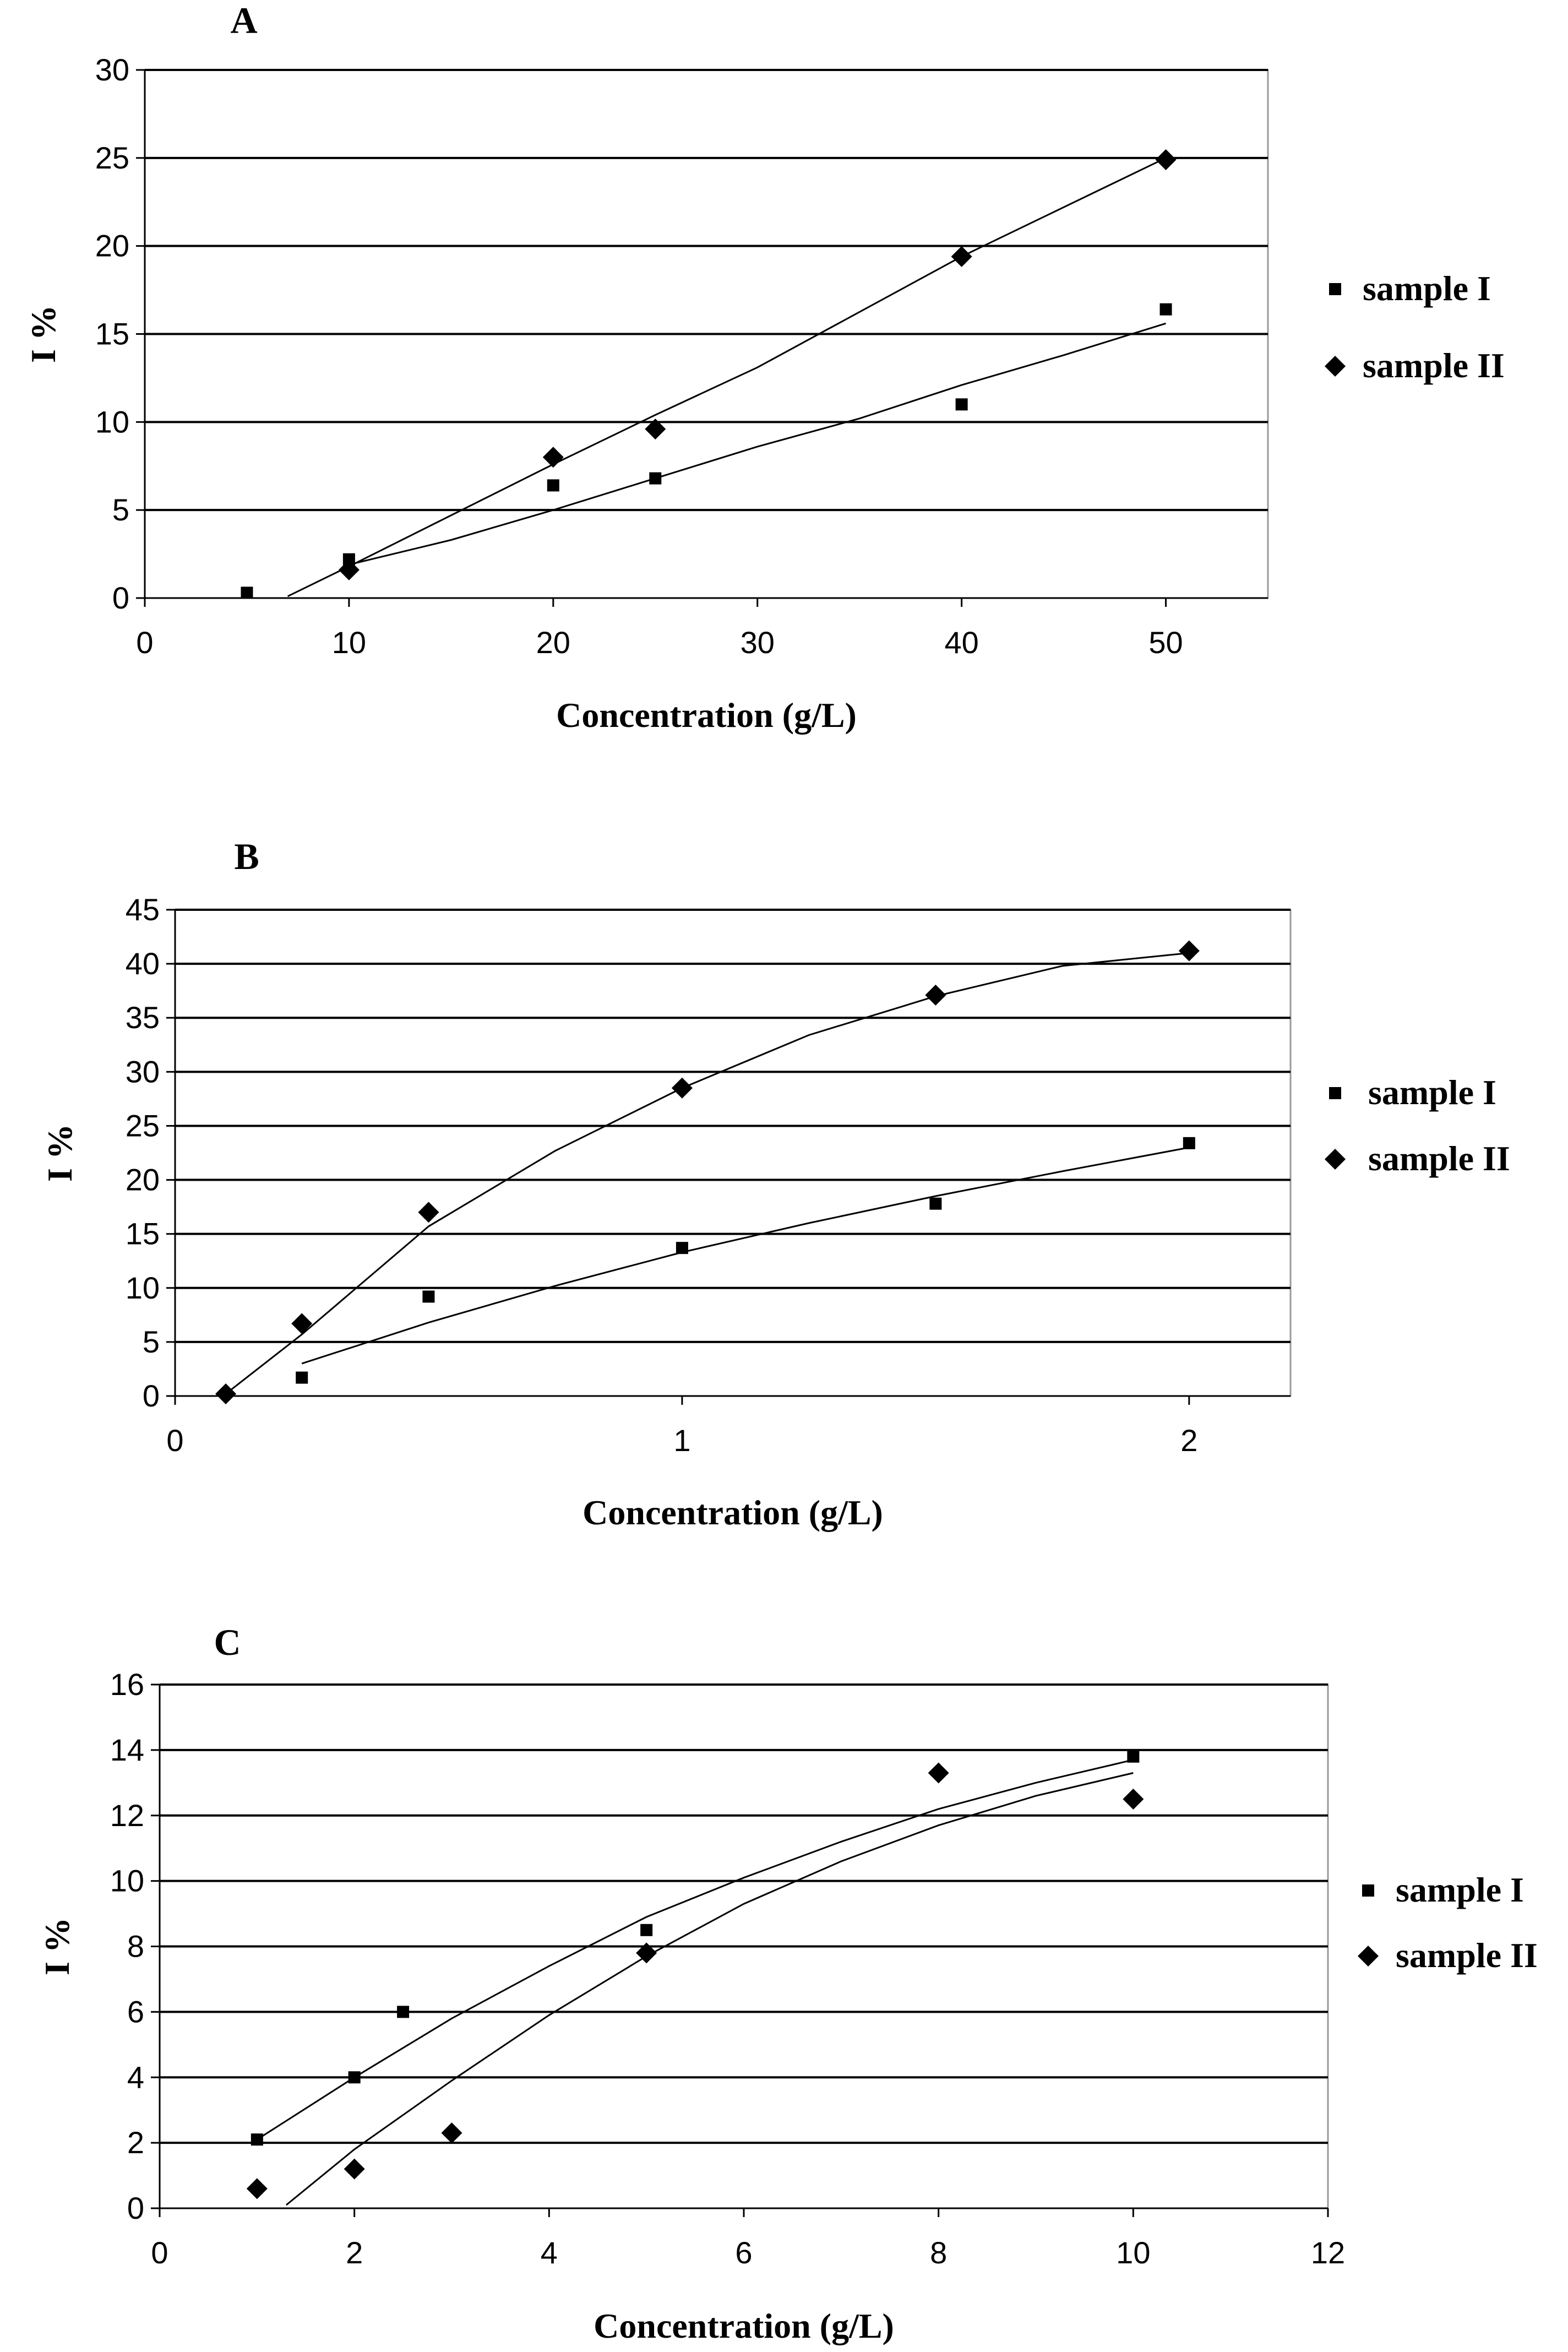 The width and height of the screenshot is (1568, 2352). What do you see at coordinates (961, 642) in the screenshot?
I see `x-tick-label: 40` at bounding box center [961, 642].